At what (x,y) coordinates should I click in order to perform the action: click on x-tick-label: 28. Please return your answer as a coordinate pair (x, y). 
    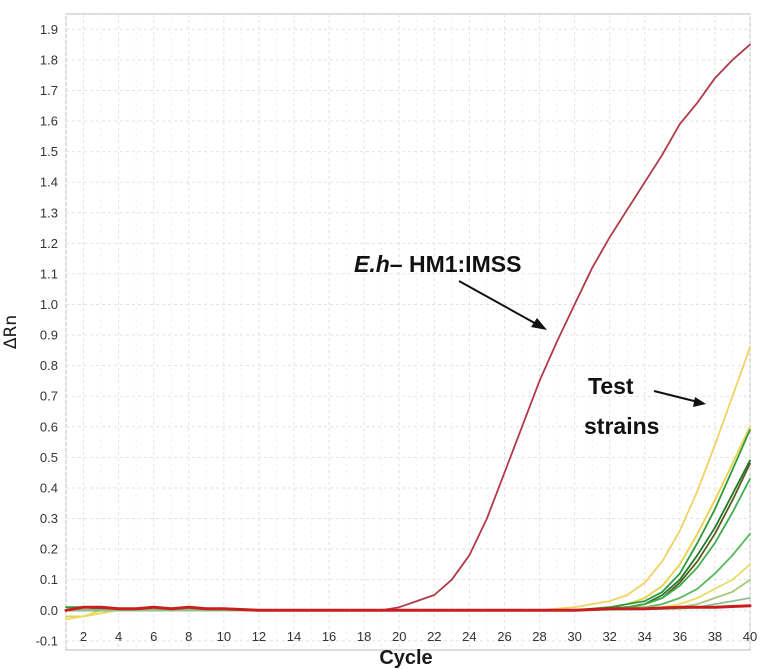
    Looking at the image, I should click on (539, 636).